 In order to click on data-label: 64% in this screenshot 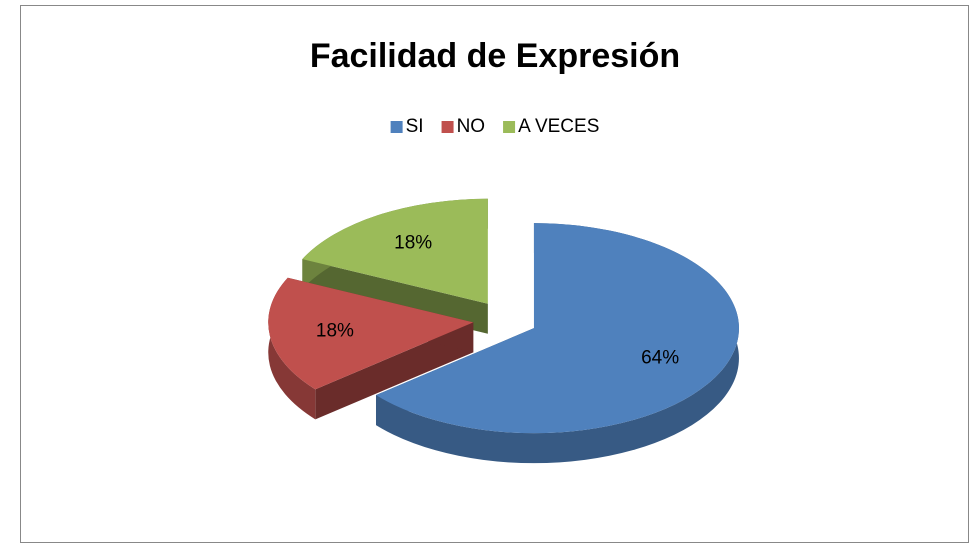, I will do `click(660, 358)`.